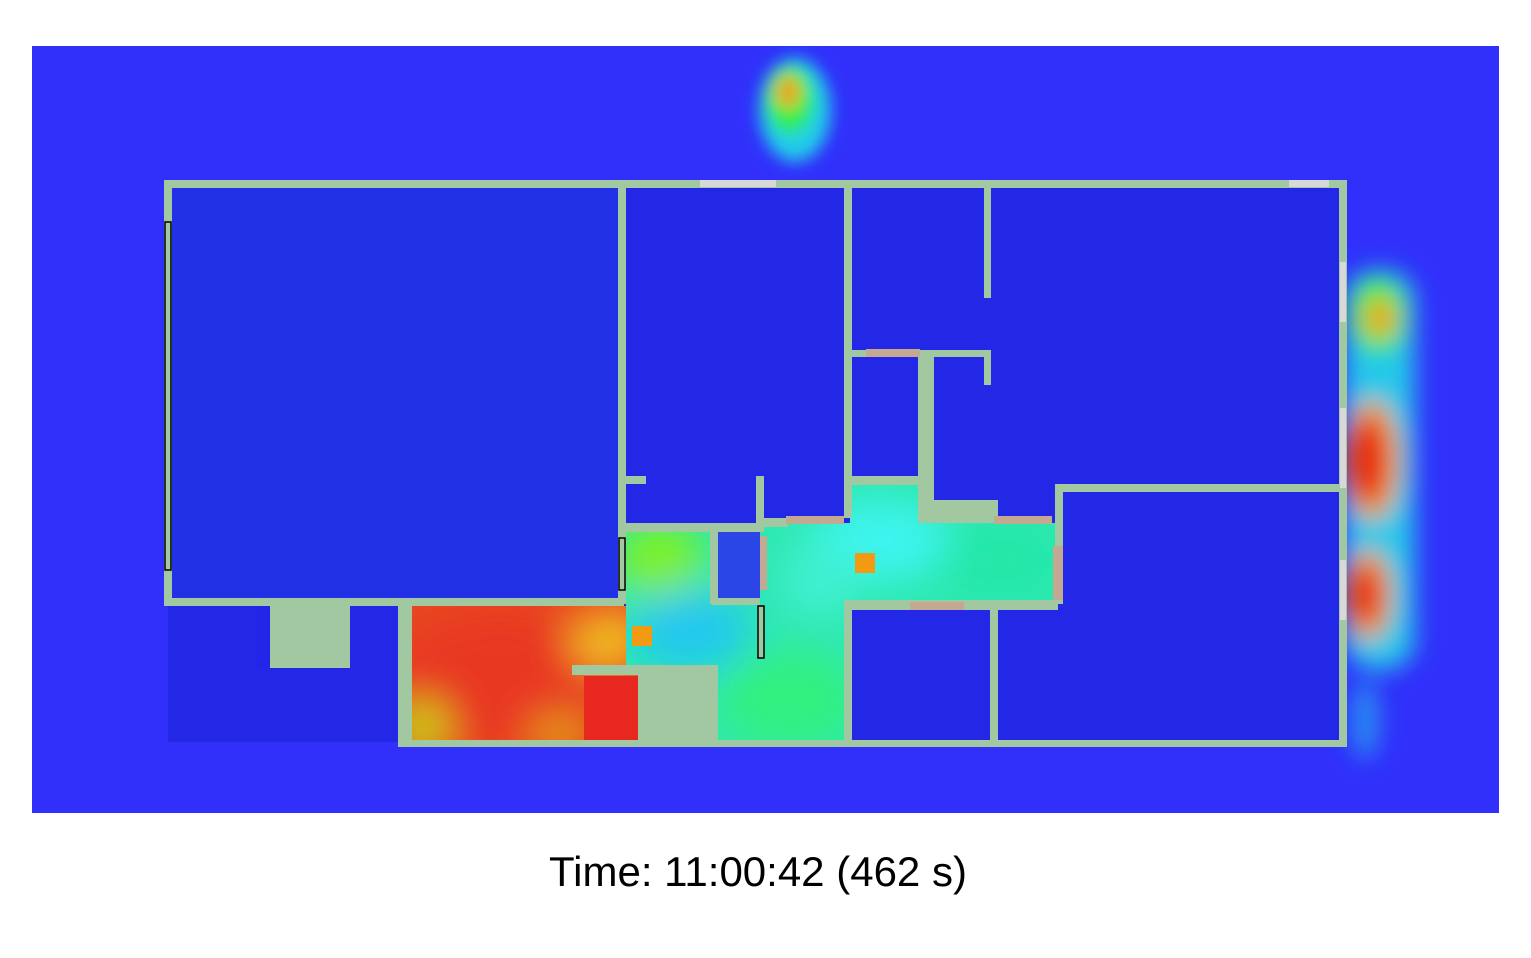 Image resolution: width=1531 pixels, height=958 pixels. Describe the element at coordinates (611, 708) in the screenshot. I see `hot-object` at that location.